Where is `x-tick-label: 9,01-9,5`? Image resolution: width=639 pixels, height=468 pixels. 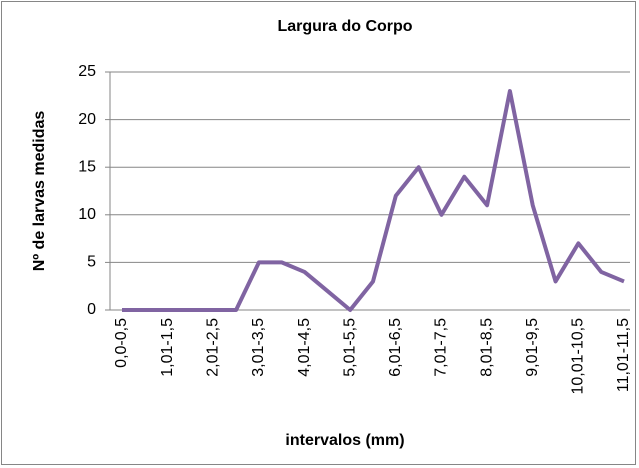
x-tick-label: 9,01-9,5 is located at coordinates (532, 347).